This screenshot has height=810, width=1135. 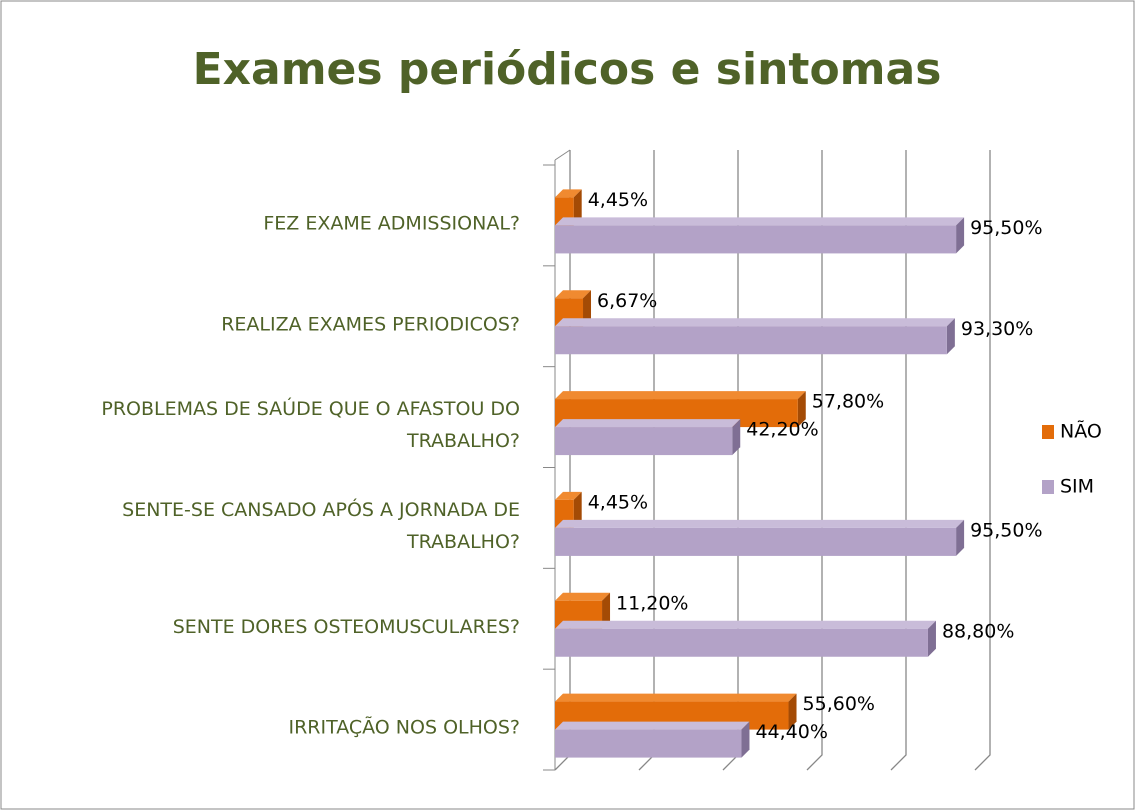 What do you see at coordinates (346, 626) in the screenshot?
I see `y-tick-label: SENTE DORES OSTEOMUSCULARES?` at bounding box center [346, 626].